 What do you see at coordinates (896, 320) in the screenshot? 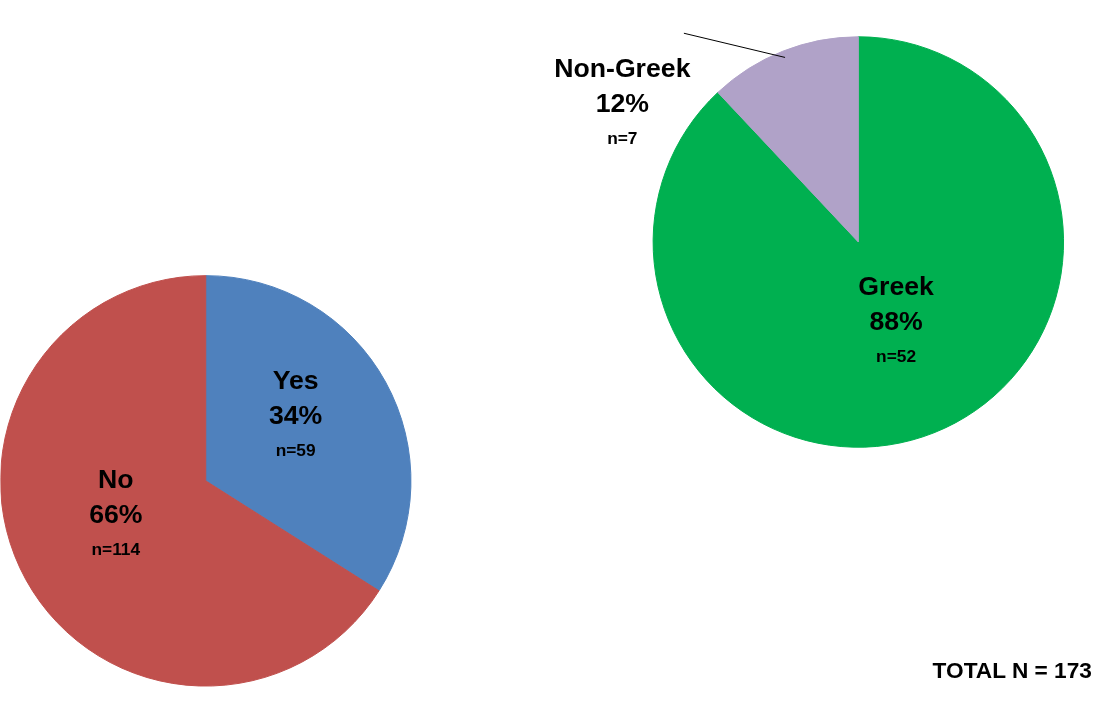
I see `data-label: 88%` at bounding box center [896, 320].